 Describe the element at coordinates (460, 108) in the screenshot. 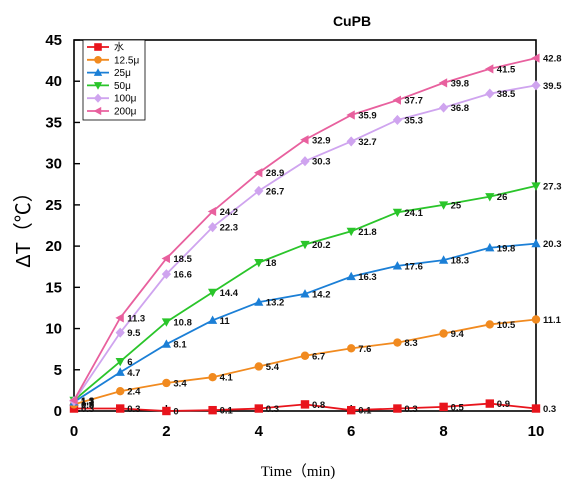

I see `data-label: 36.8` at that location.